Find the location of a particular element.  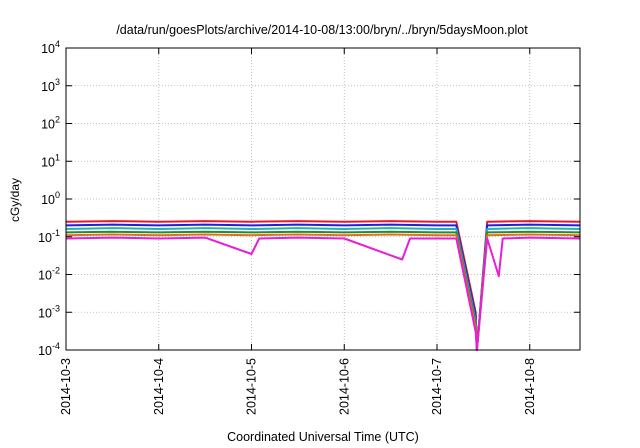

y-tick-exponent: 2 is located at coordinates (57, 120).